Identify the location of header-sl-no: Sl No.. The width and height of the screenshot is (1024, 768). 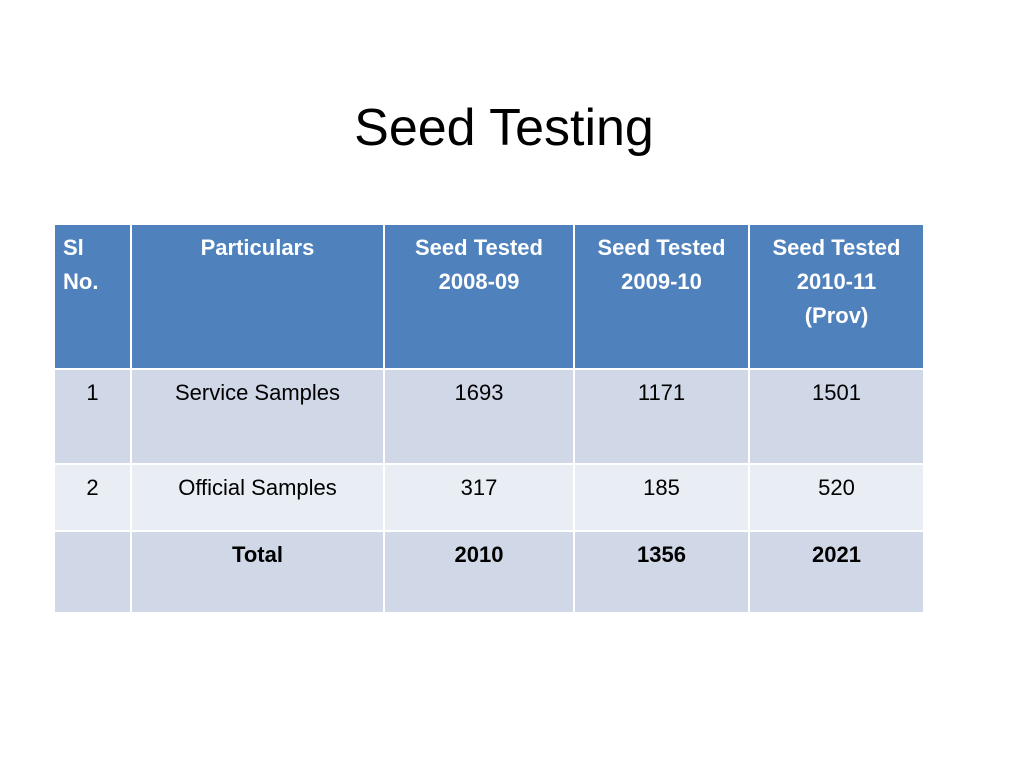
(92, 296).